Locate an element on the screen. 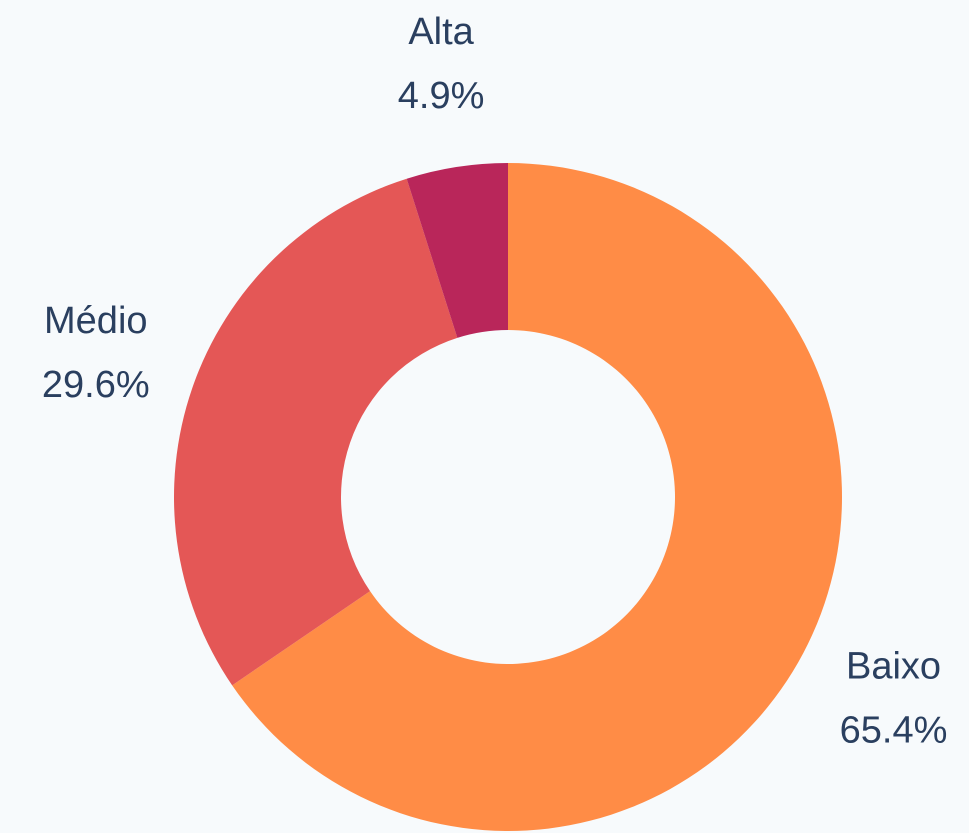  slice-value-label: 29.6% is located at coordinates (96, 385).